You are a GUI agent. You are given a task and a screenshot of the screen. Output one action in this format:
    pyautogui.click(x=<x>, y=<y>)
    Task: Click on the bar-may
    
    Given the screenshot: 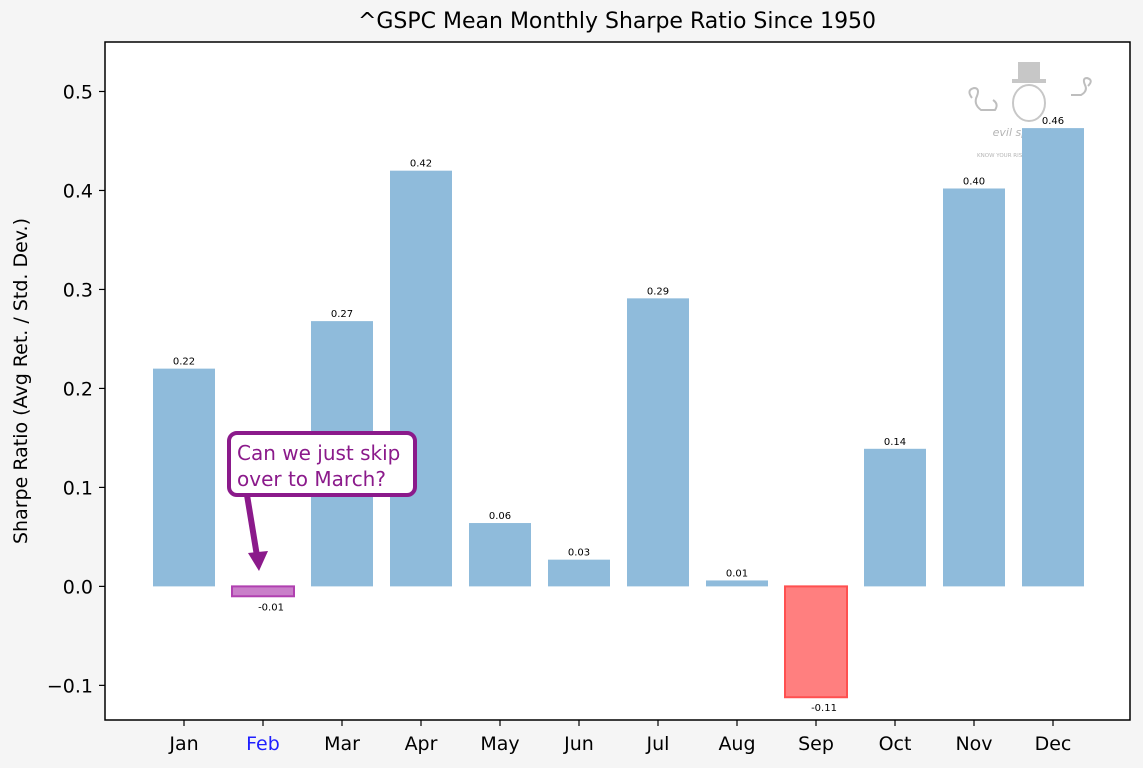 What is the action you would take?
    pyautogui.click(x=500, y=555)
    